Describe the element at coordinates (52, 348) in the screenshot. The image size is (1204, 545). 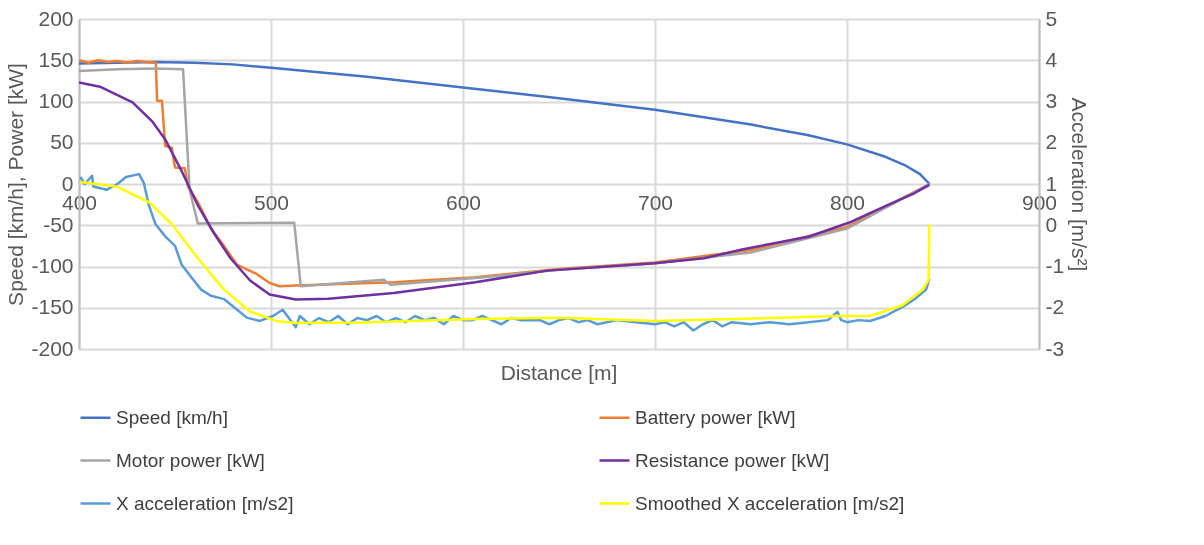
I see `y-tick-label: -200` at that location.